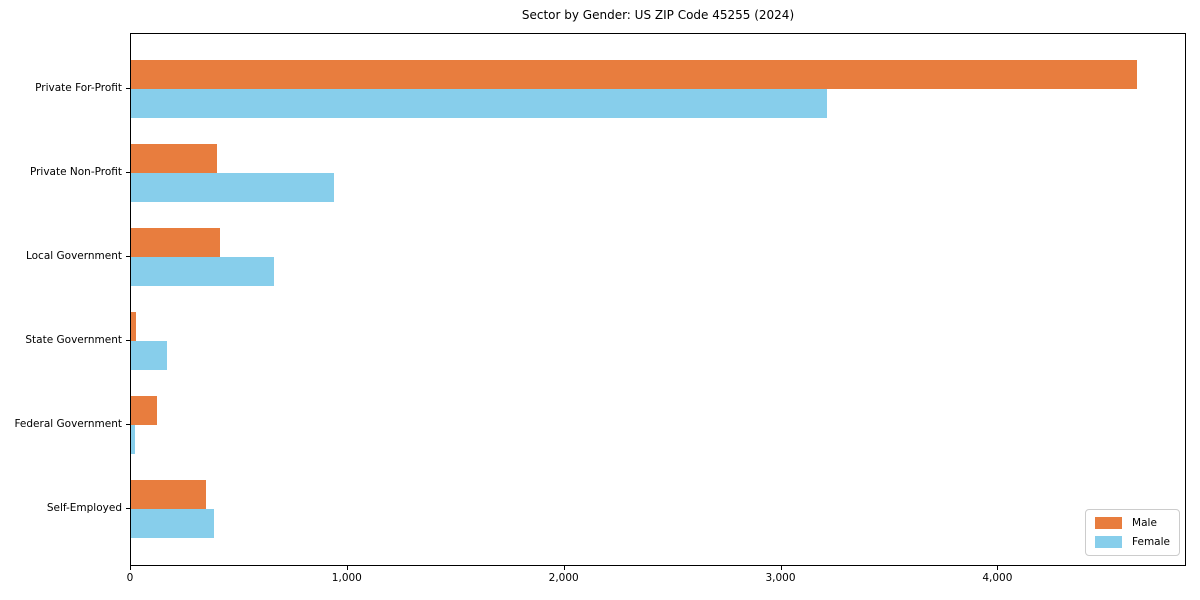 This screenshot has width=1200, height=600. I want to click on x-axis-label-1000: 1,000, so click(346, 578).